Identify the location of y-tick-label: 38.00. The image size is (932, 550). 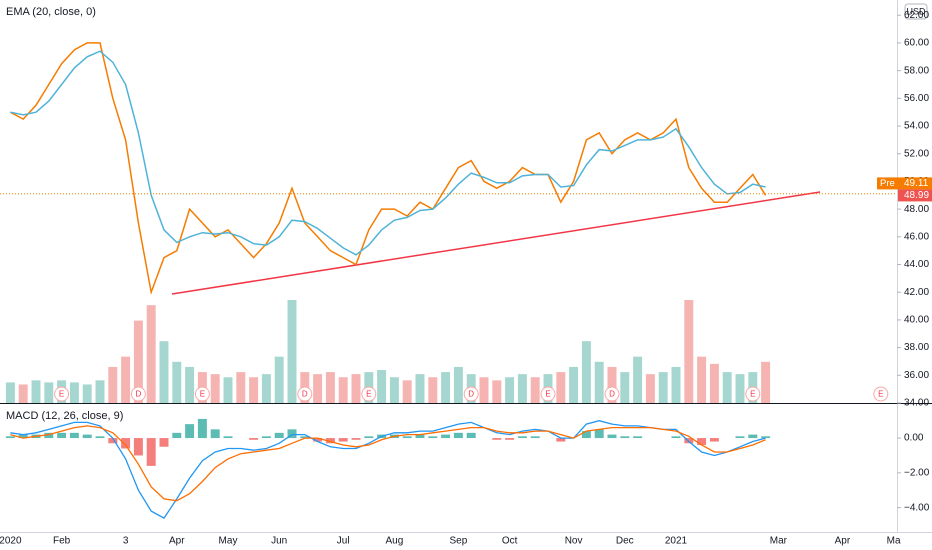
(916, 347).